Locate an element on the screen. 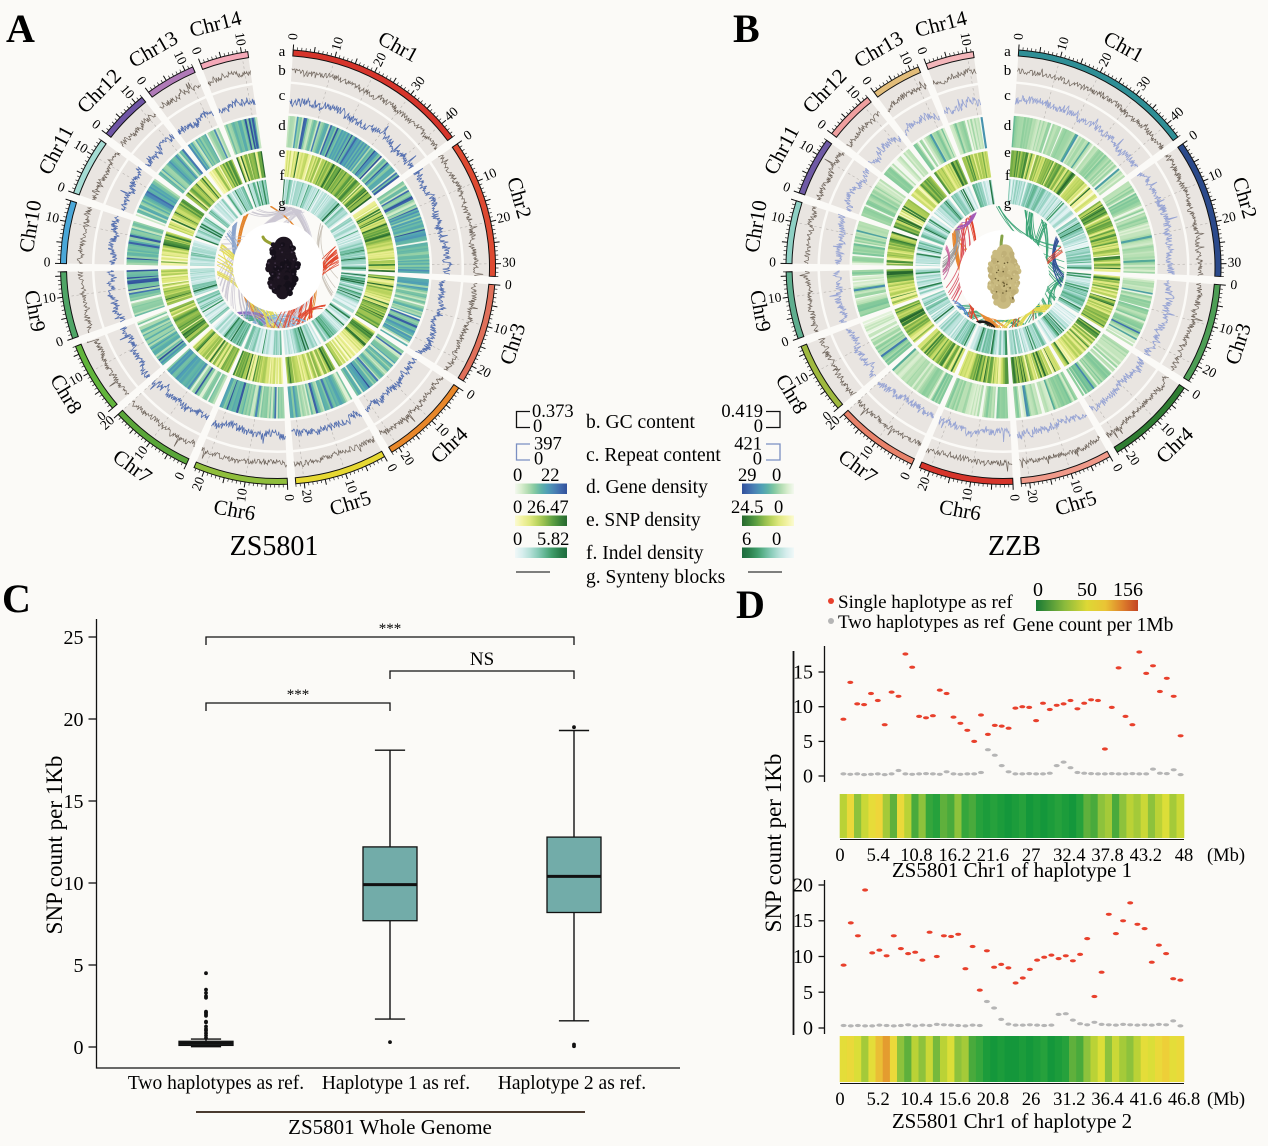  svg-text: d is located at coordinates (1008, 126).